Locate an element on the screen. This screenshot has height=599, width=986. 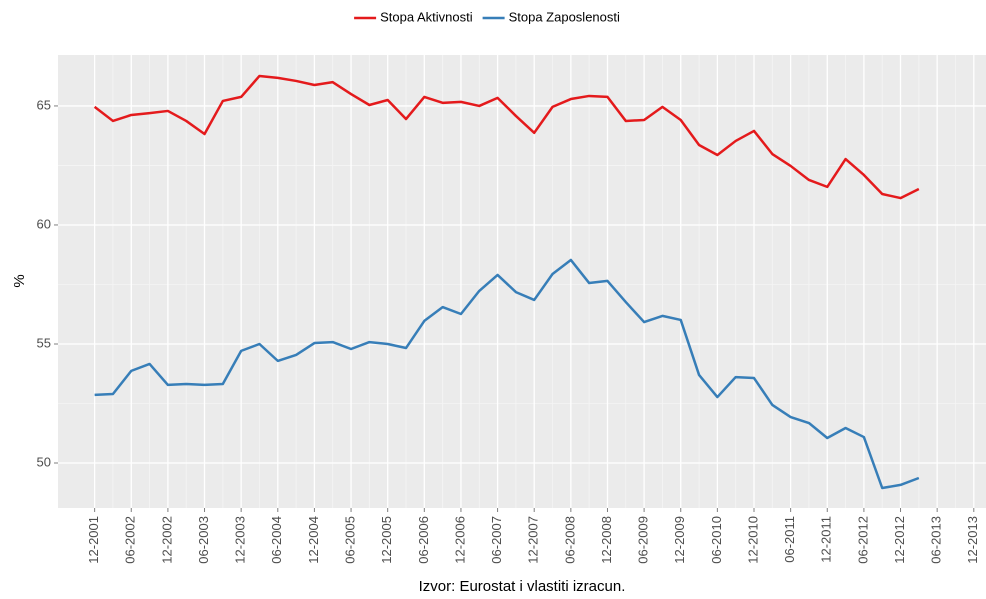
y-axis-label: % is located at coordinates (19, 280).